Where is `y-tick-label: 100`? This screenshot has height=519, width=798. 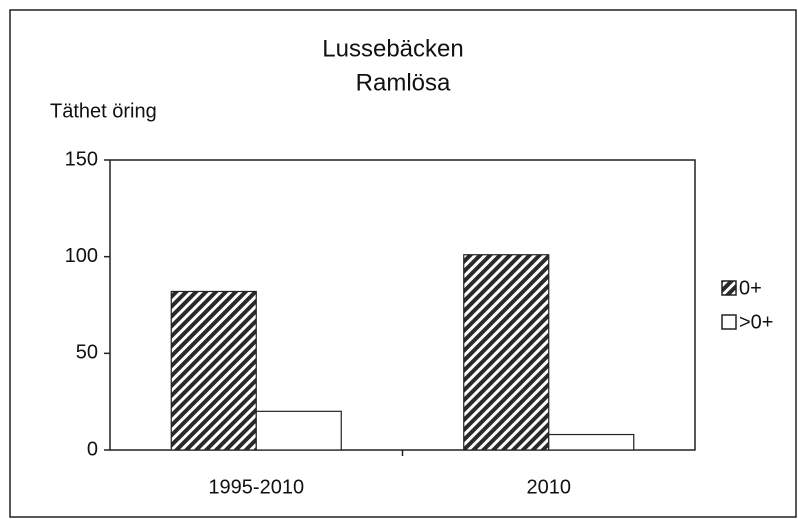
y-tick-label: 100 is located at coordinates (81, 256).